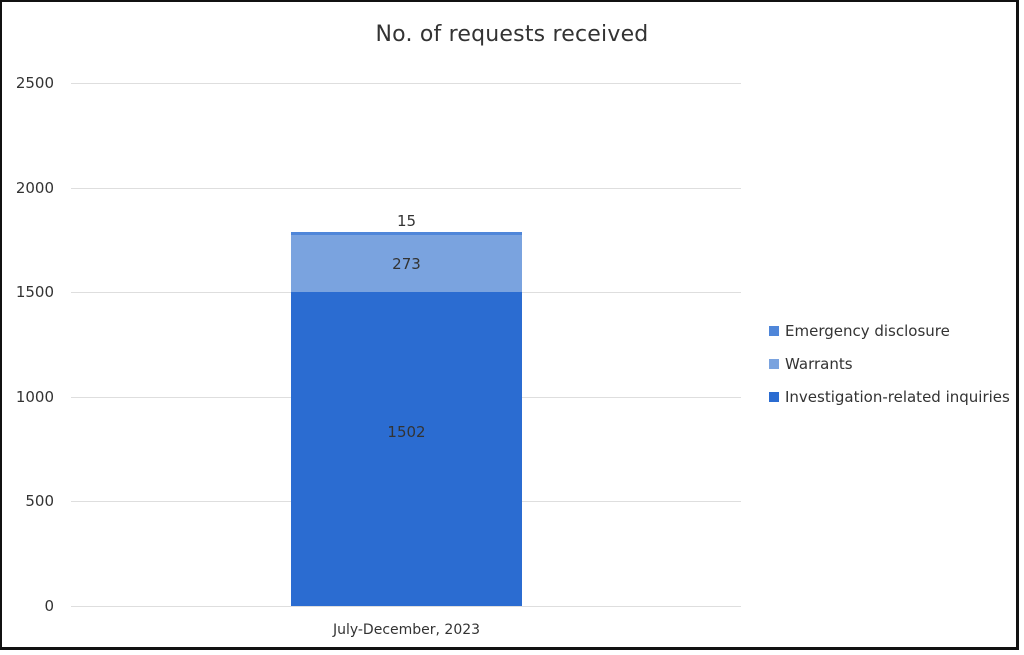  Describe the element at coordinates (34, 397) in the screenshot. I see `y-tick-1000: 1000` at that location.